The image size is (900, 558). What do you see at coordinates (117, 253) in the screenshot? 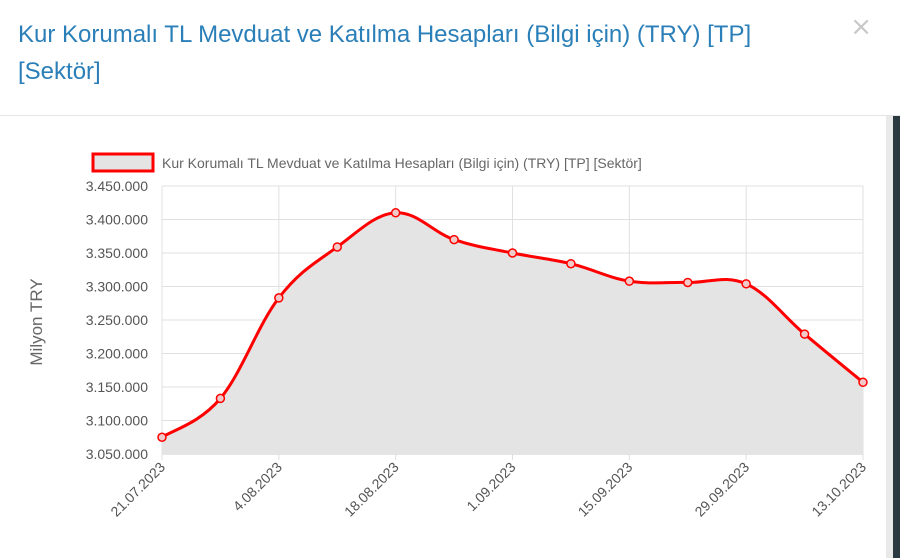
I see `y-tick-label: 3.350.000` at bounding box center [117, 253].